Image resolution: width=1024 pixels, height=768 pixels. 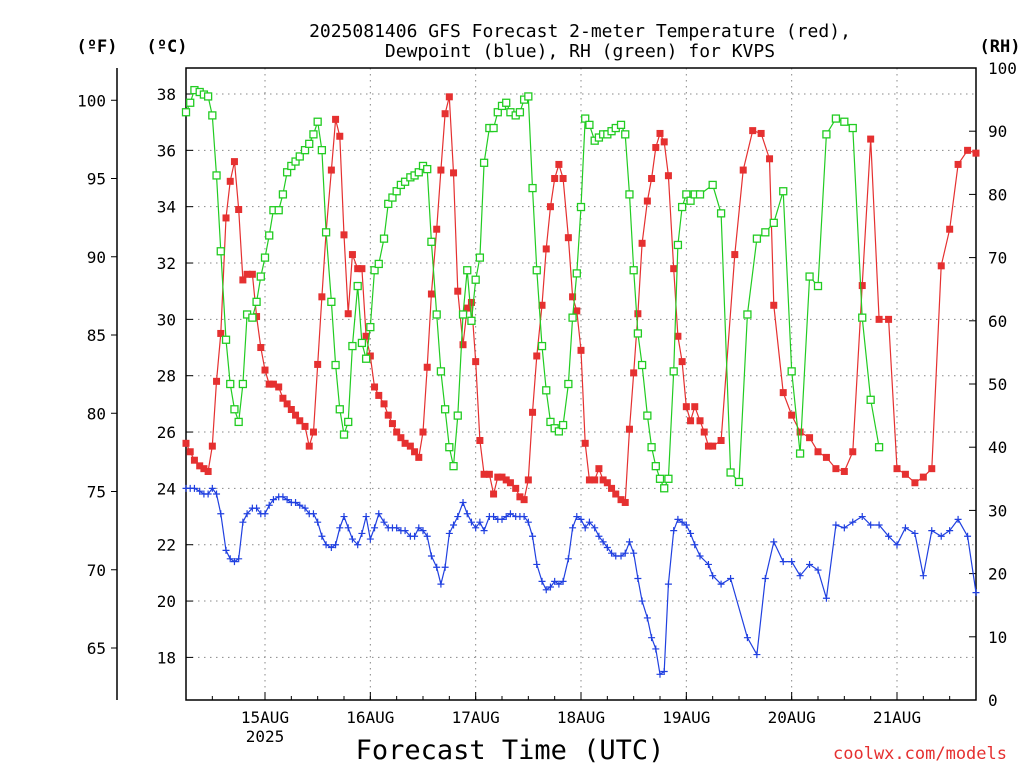 What do you see at coordinates (997, 447) in the screenshot?
I see `rh-tick-label: 40` at bounding box center [997, 447].